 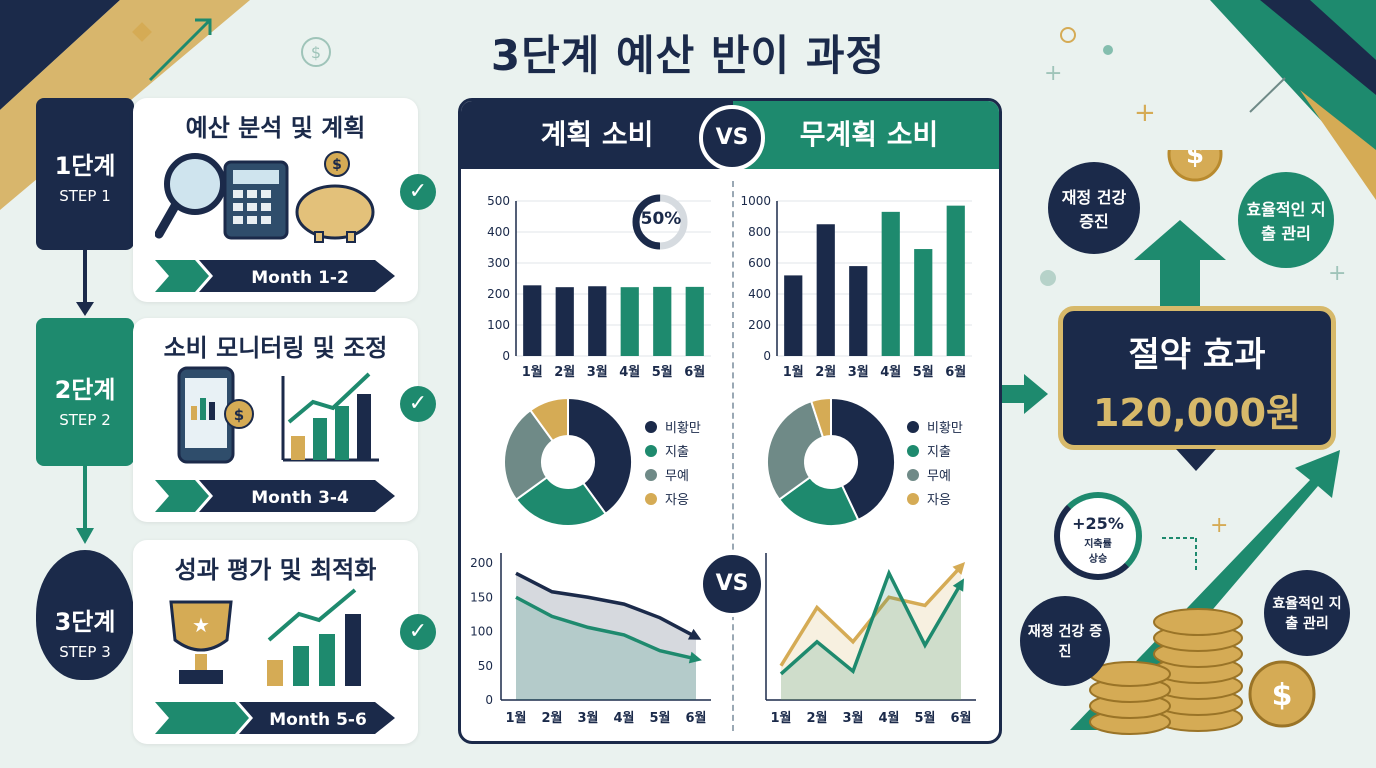 I want to click on step-3-title: 성과 평가 및 최적화, so click(x=275, y=570).